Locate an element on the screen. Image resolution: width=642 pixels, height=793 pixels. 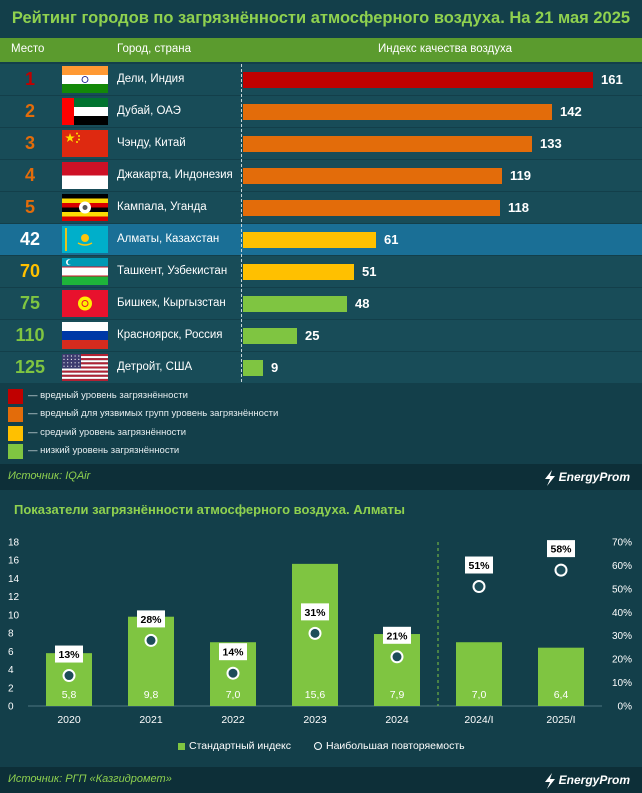
y2-tick-label: 20% is located at coordinates (622, 660).